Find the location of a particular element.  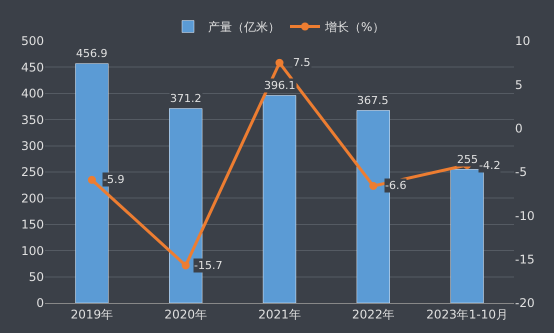

x-tick-label: 2020年 is located at coordinates (185, 314).